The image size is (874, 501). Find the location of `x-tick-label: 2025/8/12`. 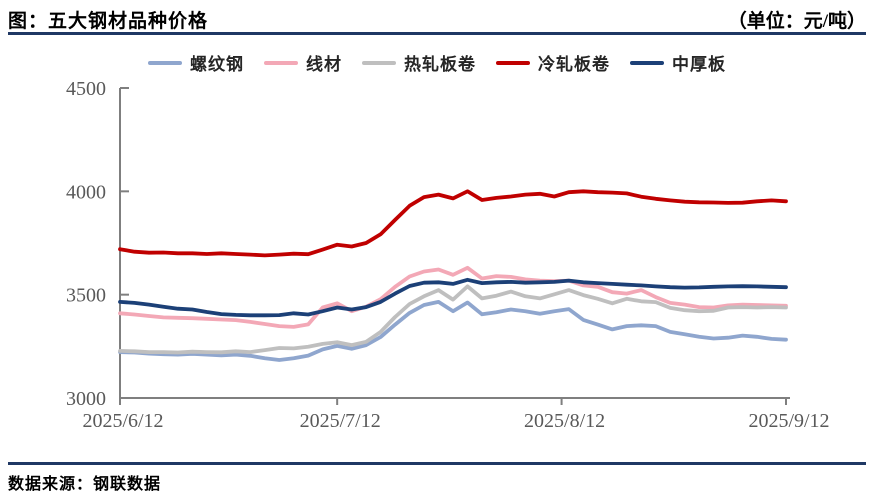

x-tick-label: 2025/8/12 is located at coordinates (564, 421).